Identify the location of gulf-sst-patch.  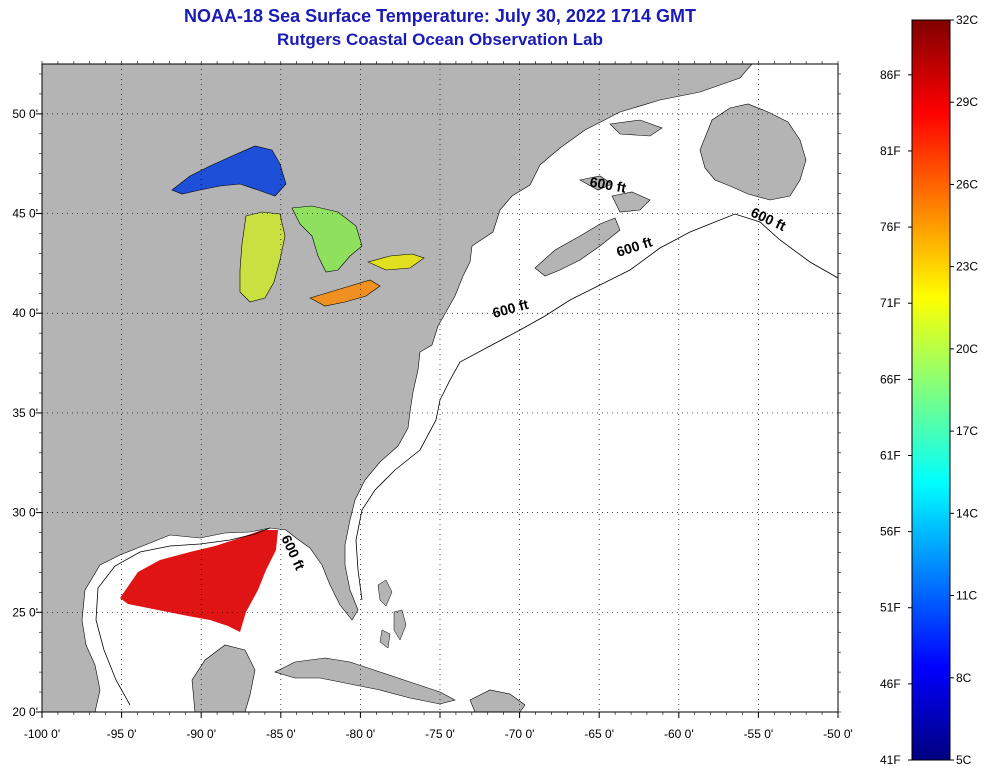
(199, 581).